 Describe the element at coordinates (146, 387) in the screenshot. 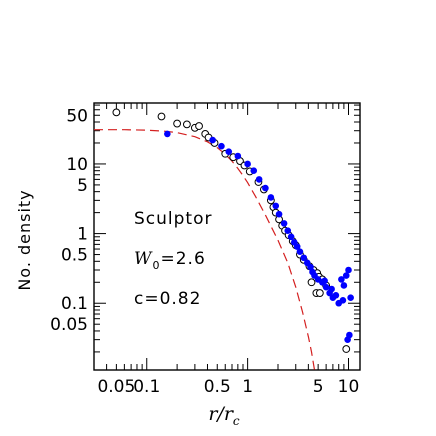

I see `x-tick-label: 0.1` at that location.